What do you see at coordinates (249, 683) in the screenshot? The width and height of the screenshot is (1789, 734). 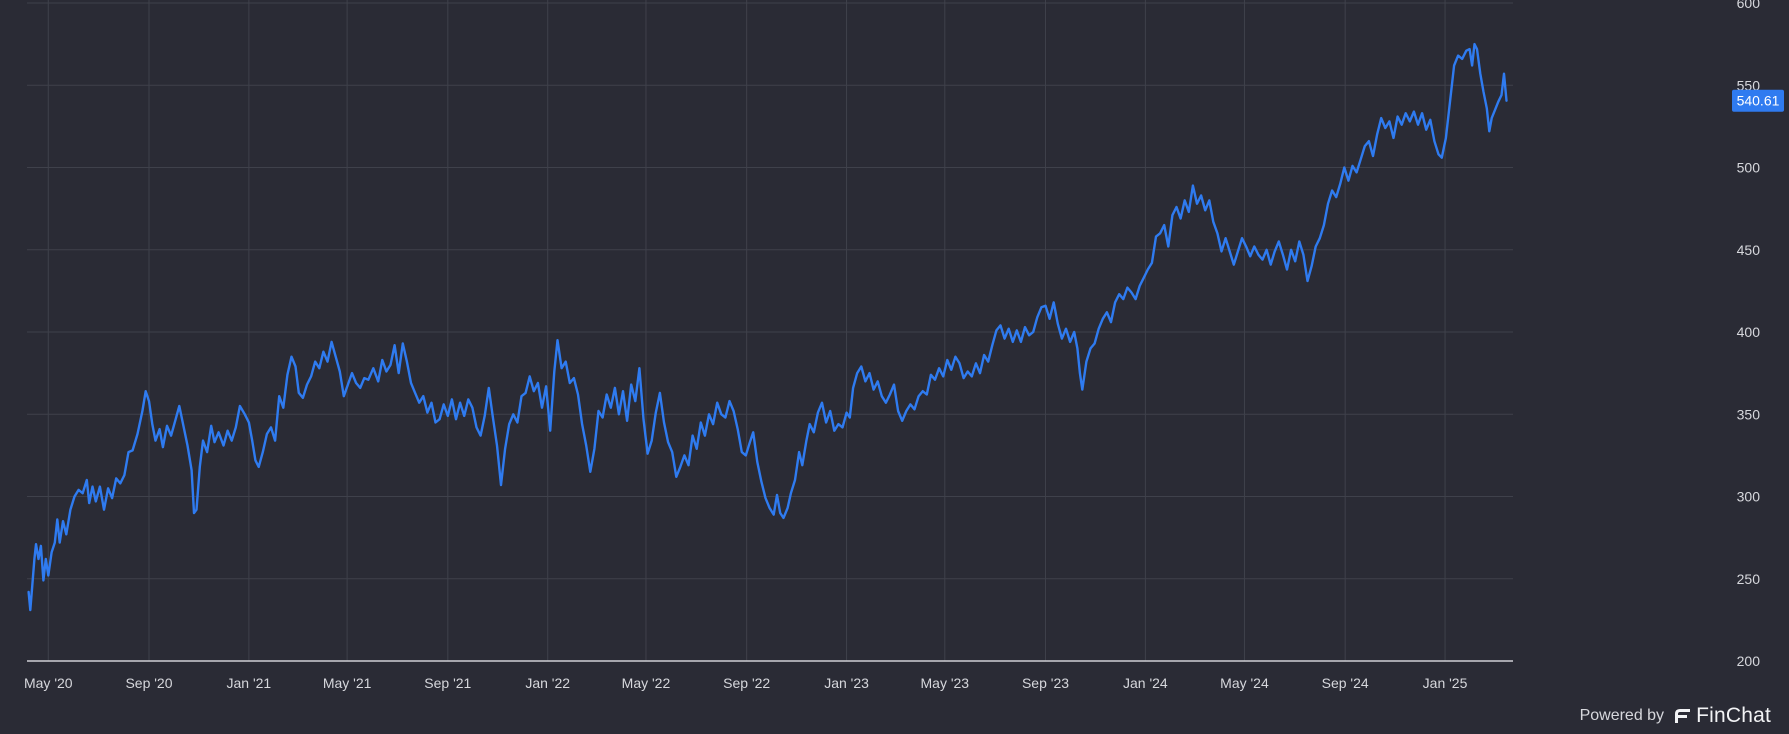 I see `x-tick-label: Jan '21` at bounding box center [249, 683].